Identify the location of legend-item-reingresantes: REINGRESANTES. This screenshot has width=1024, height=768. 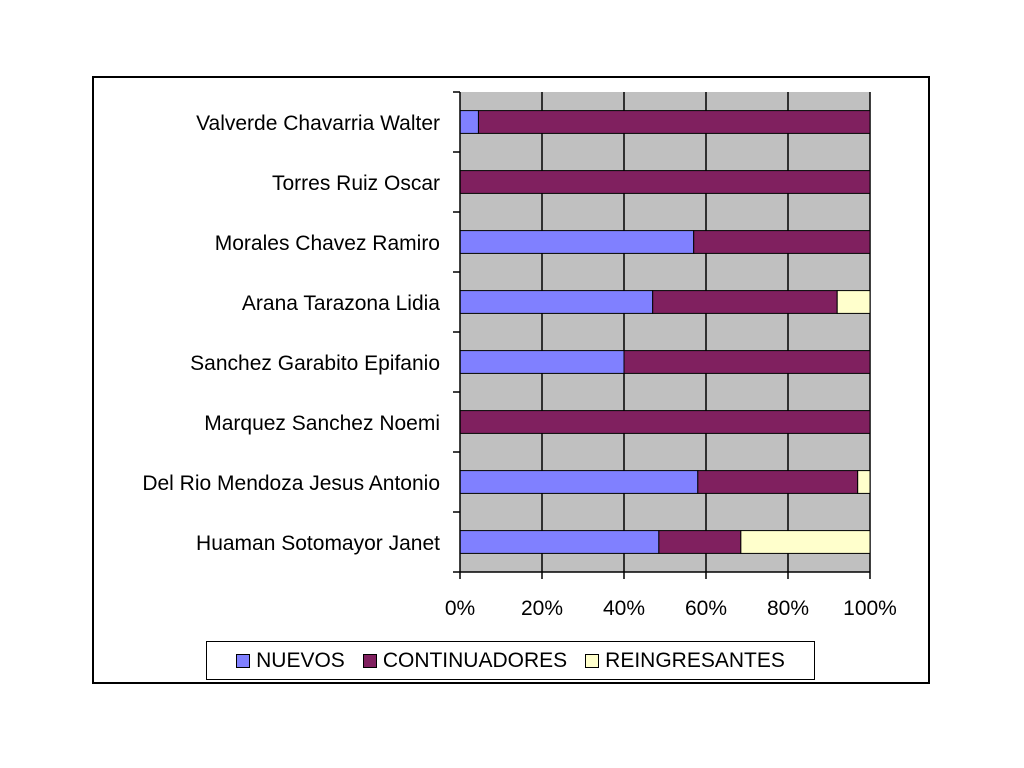
(685, 661).